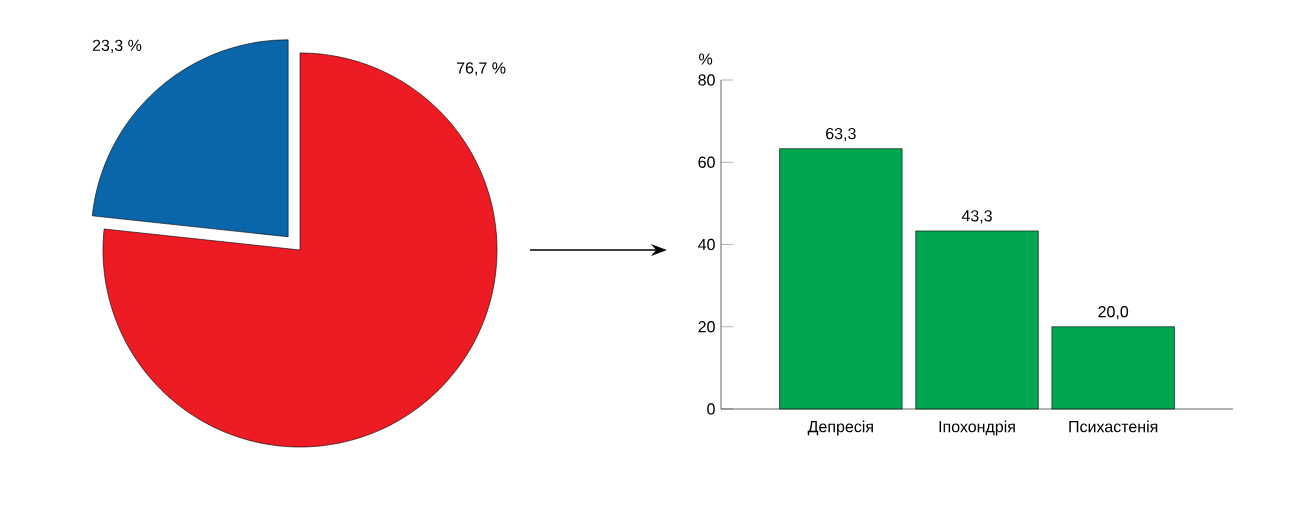 Image resolution: width=1306 pixels, height=506 pixels. What do you see at coordinates (706, 244) in the screenshot?
I see `y-tick-label: 40` at bounding box center [706, 244].